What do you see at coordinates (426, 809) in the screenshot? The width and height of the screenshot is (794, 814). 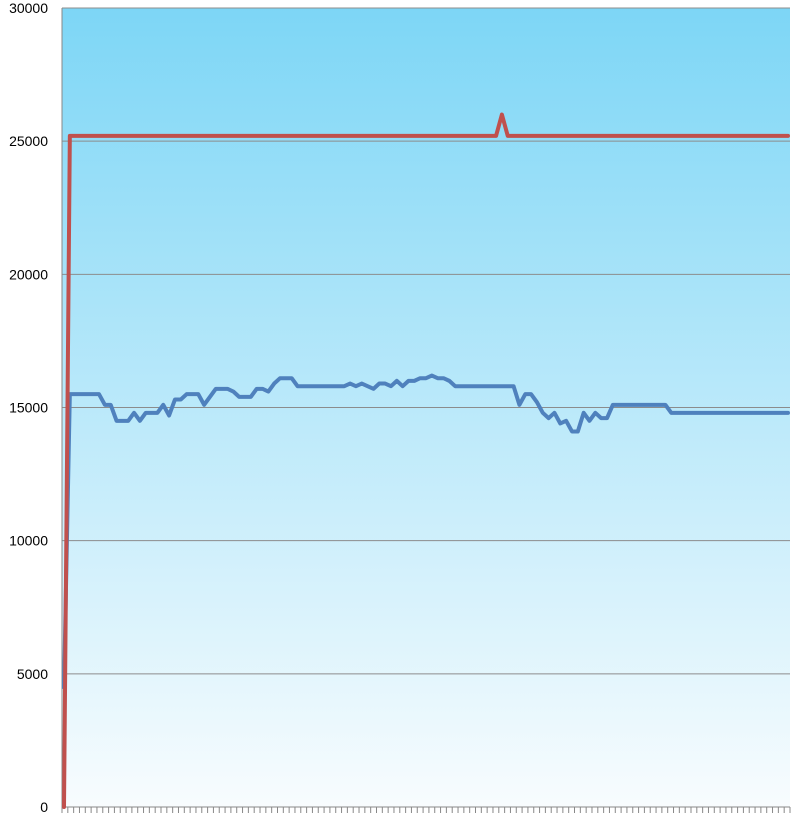 I see `x-axis` at bounding box center [426, 809].